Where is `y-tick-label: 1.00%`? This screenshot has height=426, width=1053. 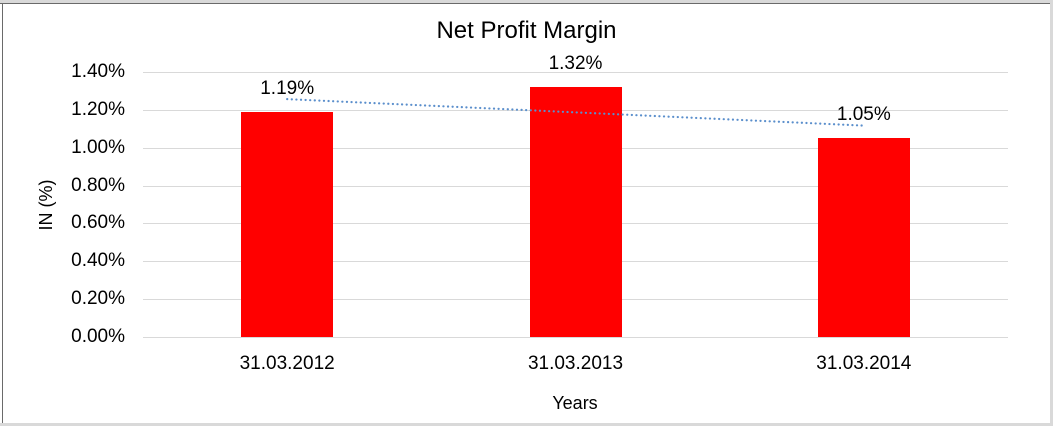
y-tick-label: 1.00% is located at coordinates (98, 147).